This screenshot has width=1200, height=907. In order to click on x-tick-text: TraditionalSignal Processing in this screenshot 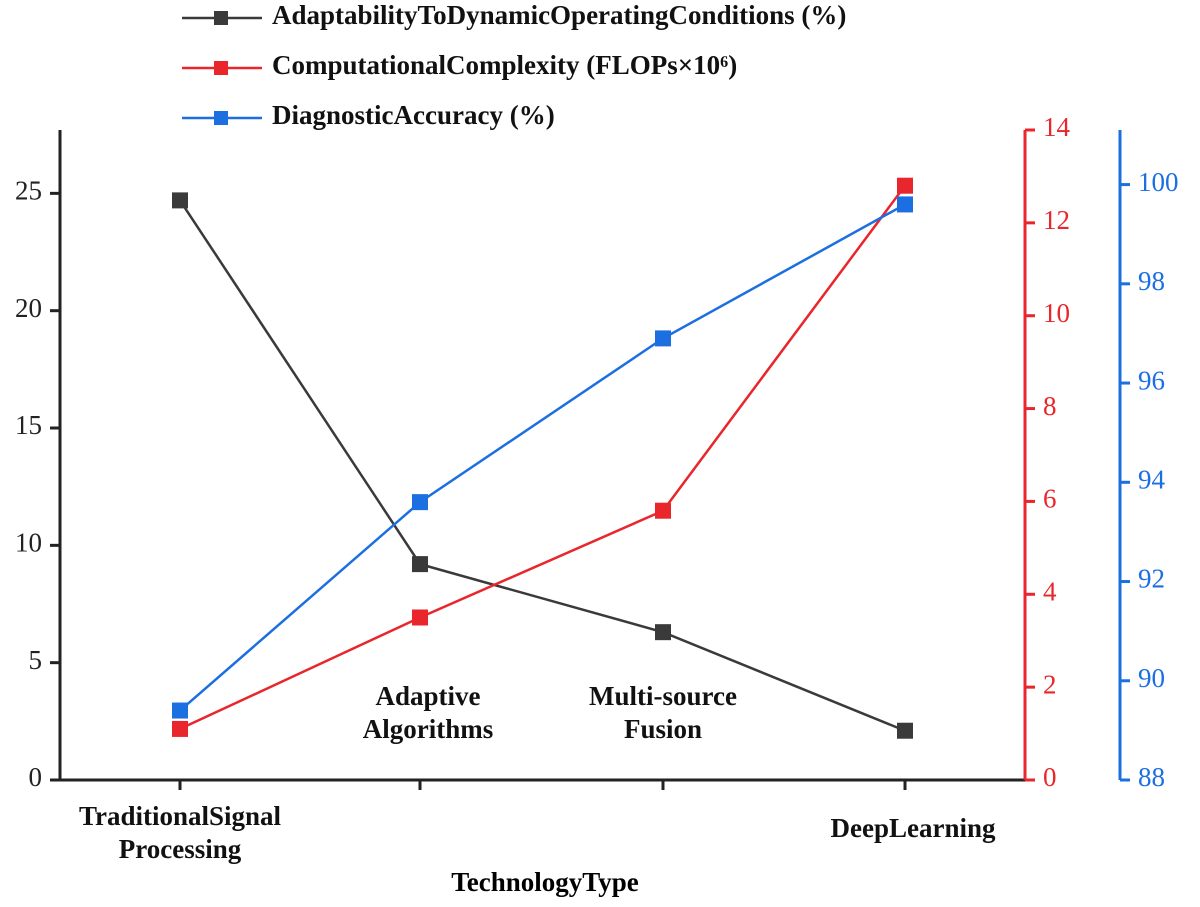, I will do `click(180, 832)`.